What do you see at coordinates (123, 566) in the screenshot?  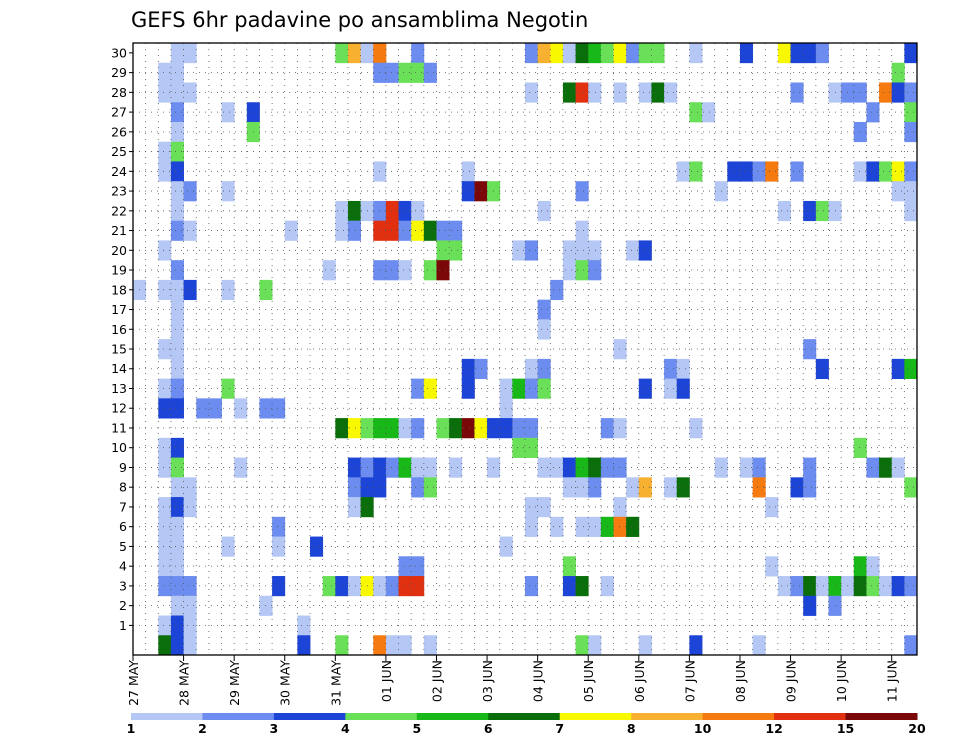 I see `y-tick-label: 4` at bounding box center [123, 566].